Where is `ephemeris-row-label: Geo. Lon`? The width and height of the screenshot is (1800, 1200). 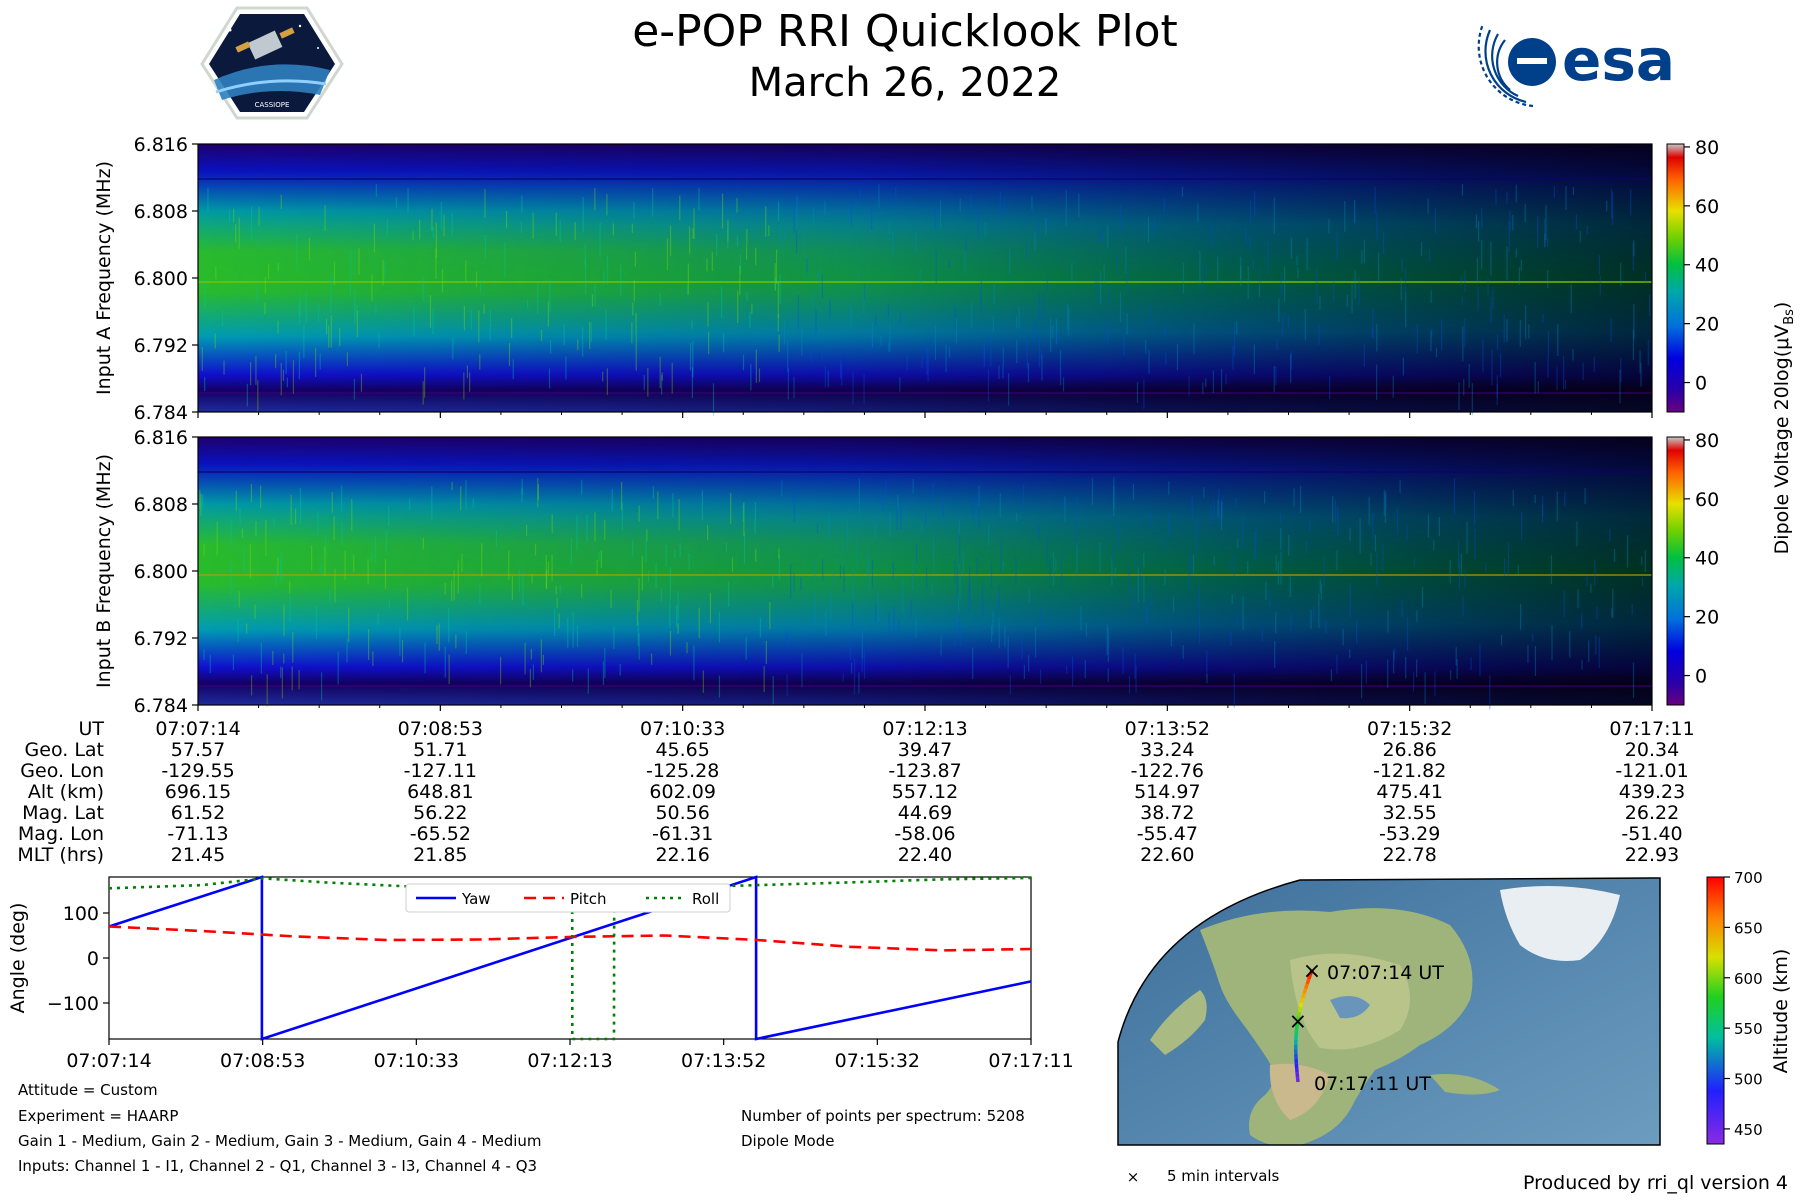 ephemeris-row-label: Geo. Lon is located at coordinates (62, 771).